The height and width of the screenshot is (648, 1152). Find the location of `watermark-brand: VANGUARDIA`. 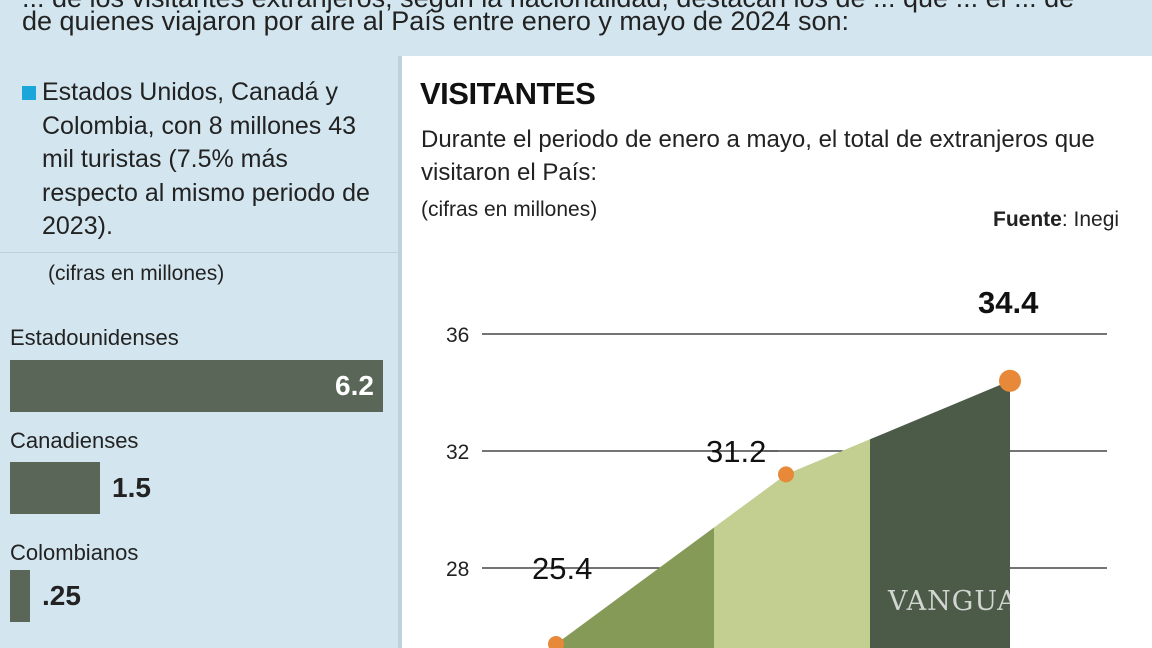

watermark-brand: VANGUARDIA is located at coordinates (991, 601).